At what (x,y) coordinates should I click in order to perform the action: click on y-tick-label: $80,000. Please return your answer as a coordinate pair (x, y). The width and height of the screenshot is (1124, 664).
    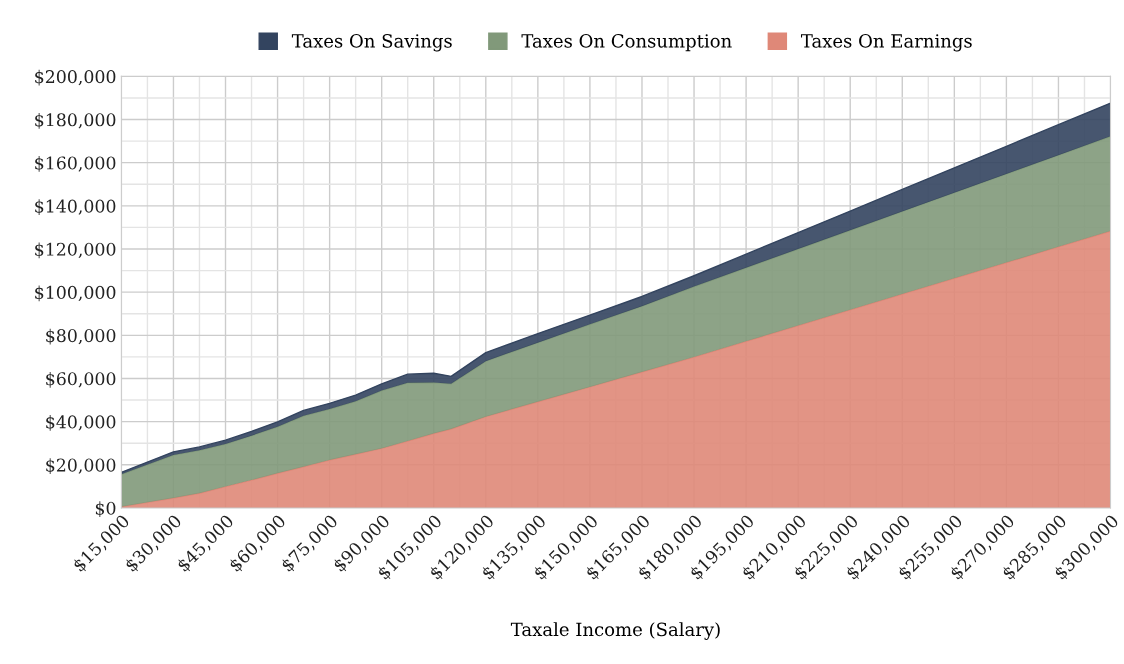
    Looking at the image, I should click on (81, 336).